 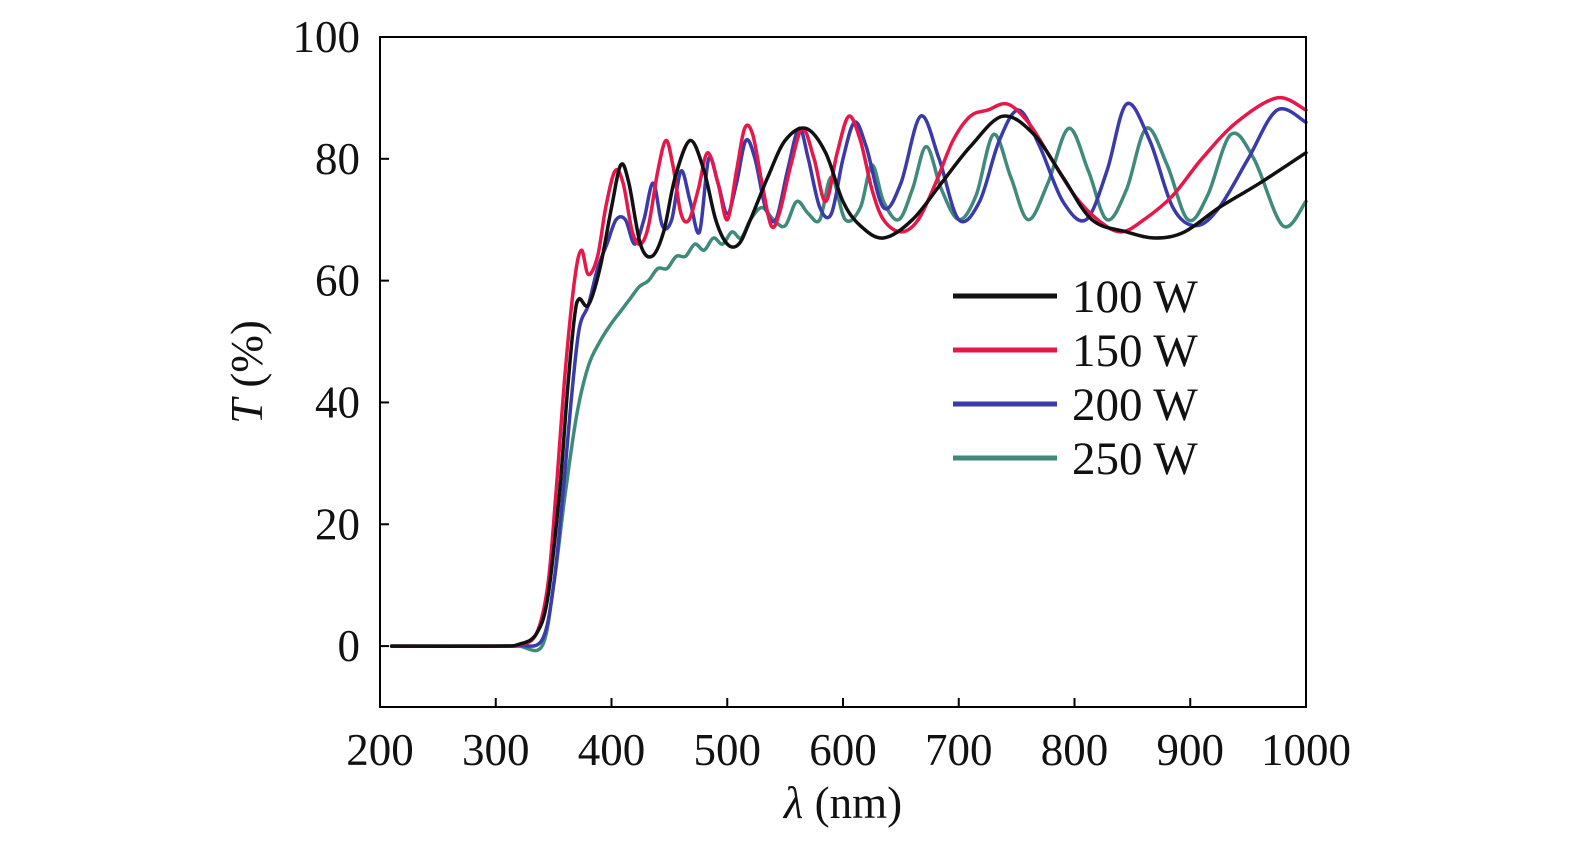 I want to click on y-axis-label: T (%), so click(x=247, y=372).